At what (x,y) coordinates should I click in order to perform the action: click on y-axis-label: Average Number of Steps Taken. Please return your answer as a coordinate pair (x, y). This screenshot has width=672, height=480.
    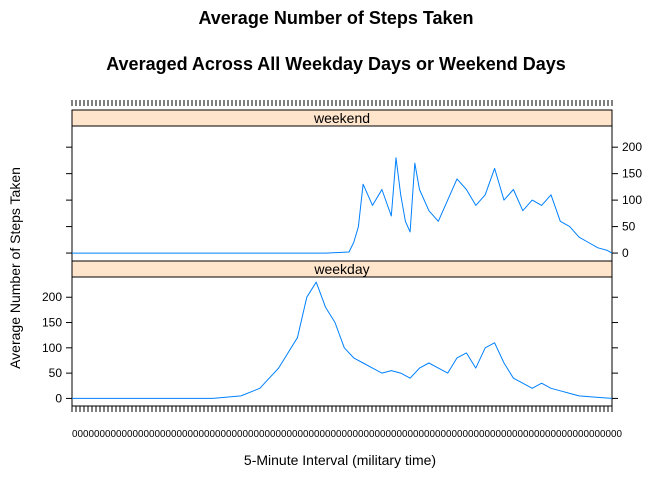
    Looking at the image, I should click on (15, 268).